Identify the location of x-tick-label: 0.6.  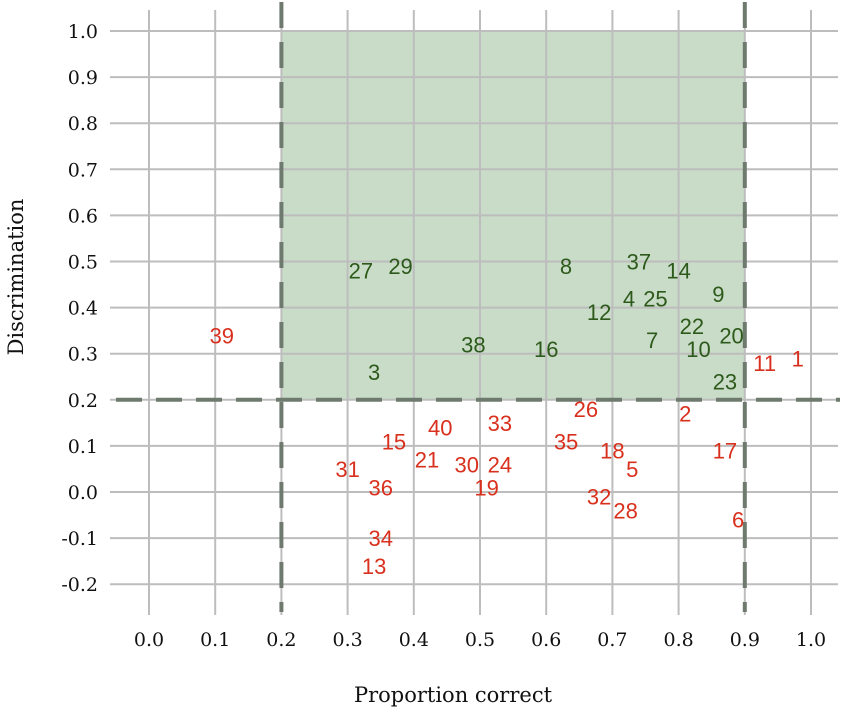
(546, 640).